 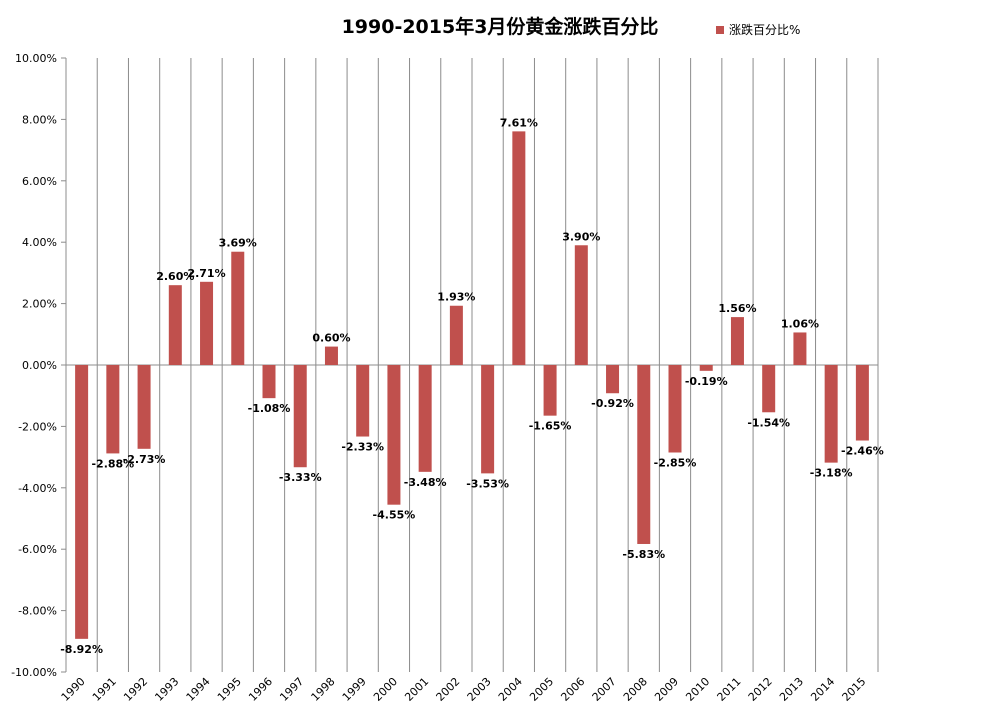 I want to click on x-tick-label: 2006, so click(x=572, y=689).